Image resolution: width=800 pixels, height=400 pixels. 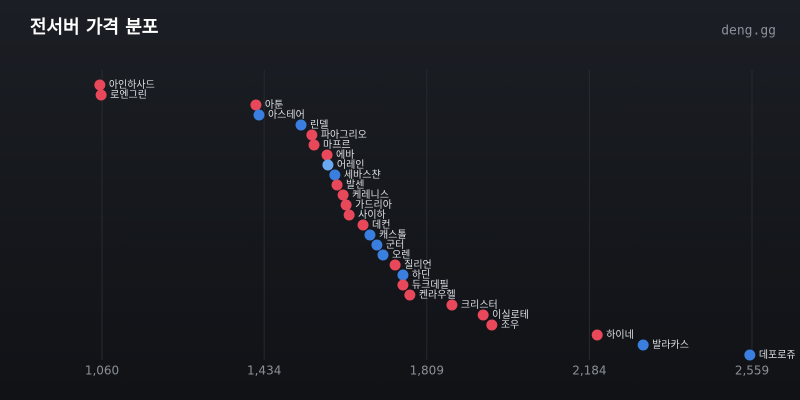 I want to click on x-tick-label: 2,559, so click(x=752, y=371).